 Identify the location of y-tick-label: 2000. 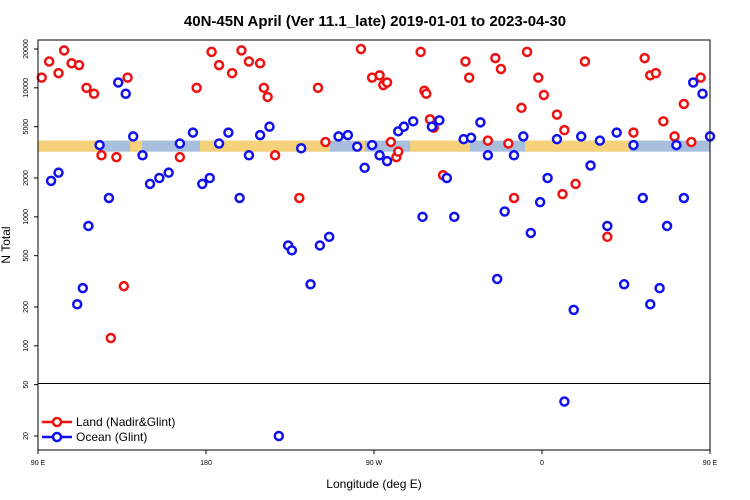
(26, 178).